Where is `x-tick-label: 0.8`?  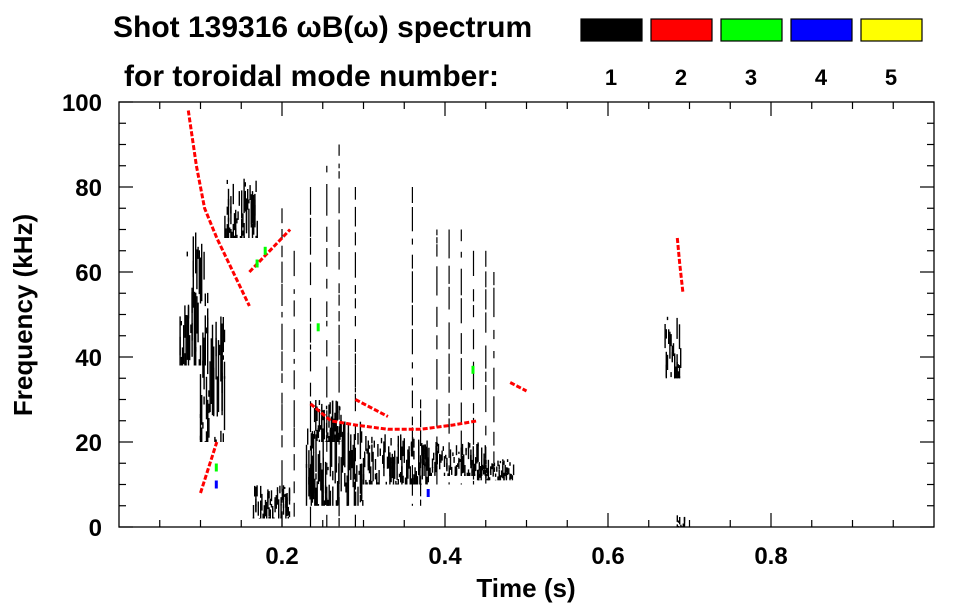 x-tick-label: 0.8 is located at coordinates (770, 556).